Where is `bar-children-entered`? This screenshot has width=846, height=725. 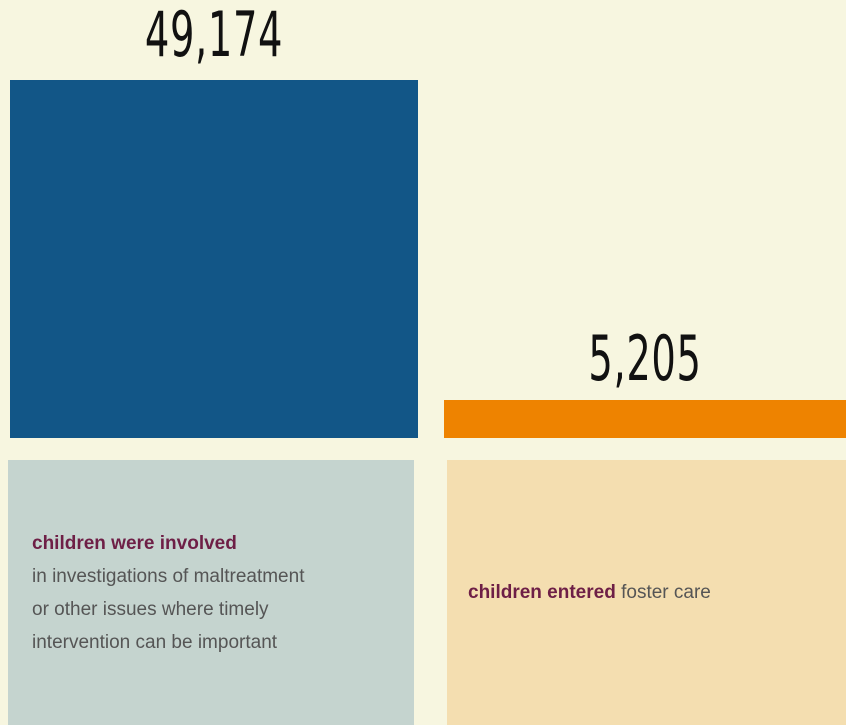
bar-children-entered is located at coordinates (645, 419).